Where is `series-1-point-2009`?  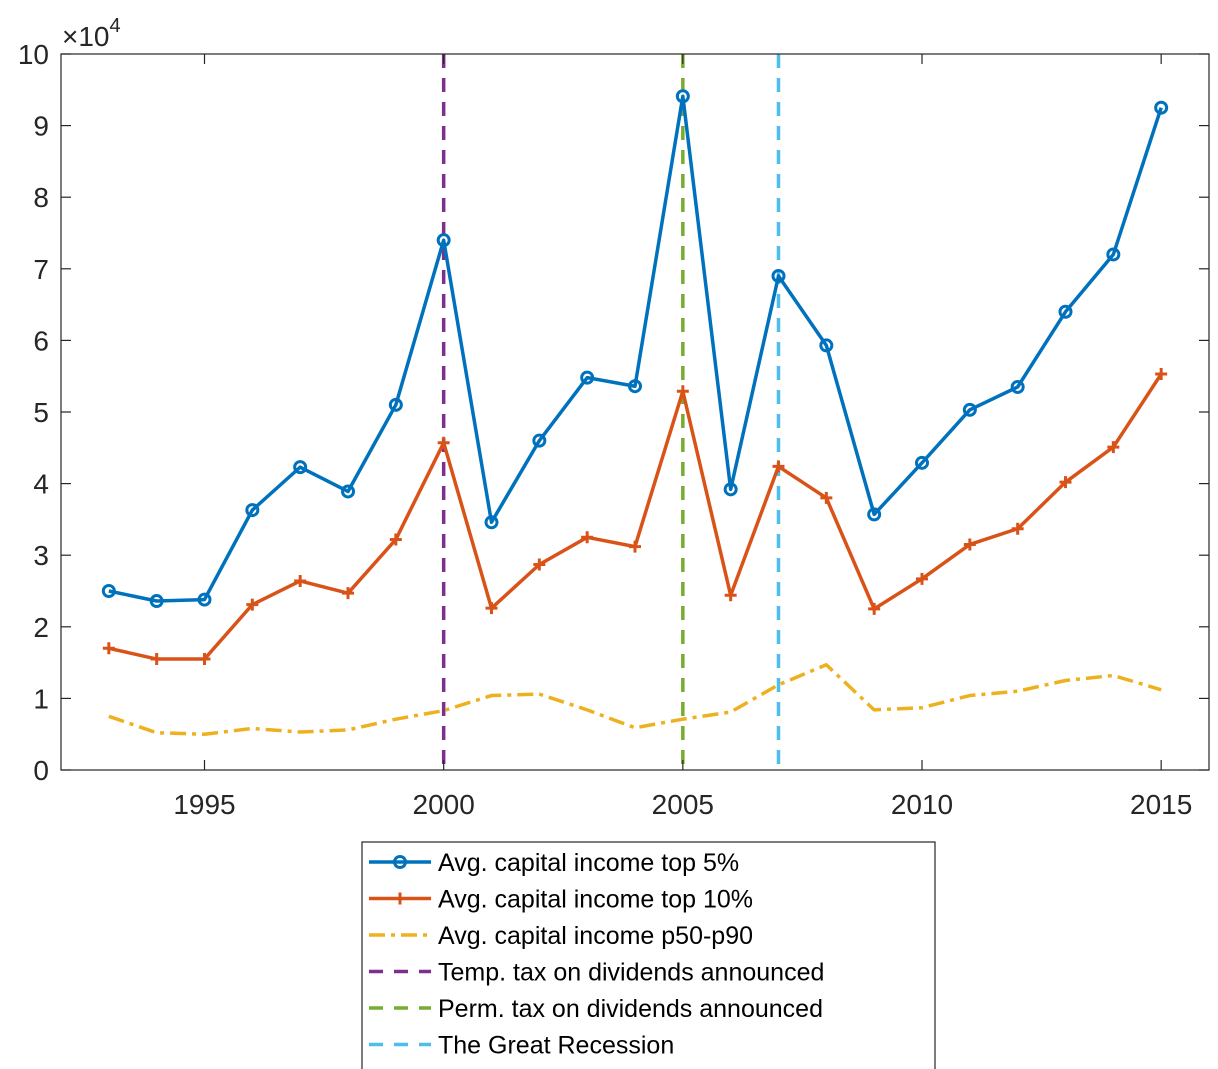
series-1-point-2009 is located at coordinates (874, 514).